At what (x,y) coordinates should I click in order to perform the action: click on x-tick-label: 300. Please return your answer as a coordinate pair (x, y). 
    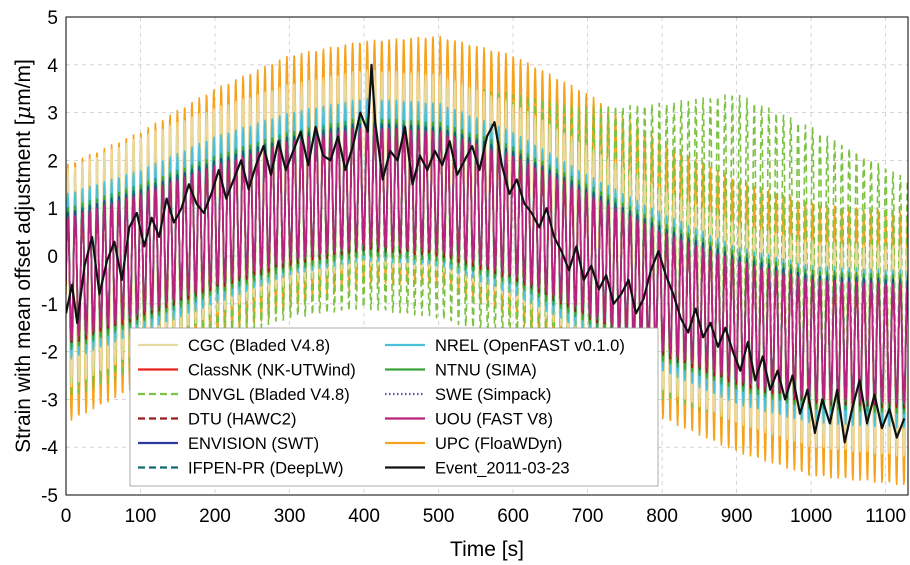
    Looking at the image, I should click on (290, 516).